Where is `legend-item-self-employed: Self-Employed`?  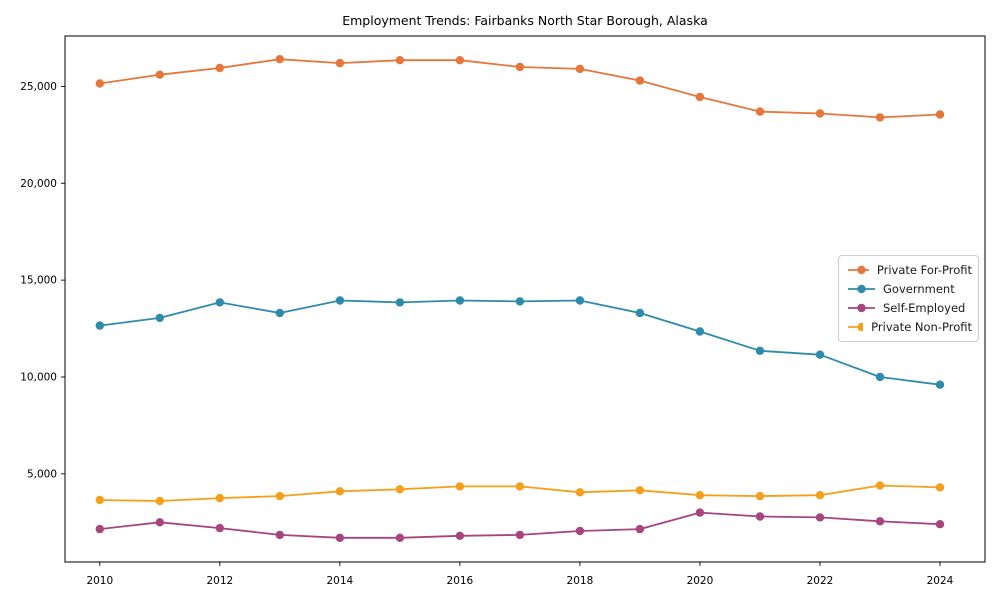
legend-item-self-employed: Self-Employed is located at coordinates (910, 308).